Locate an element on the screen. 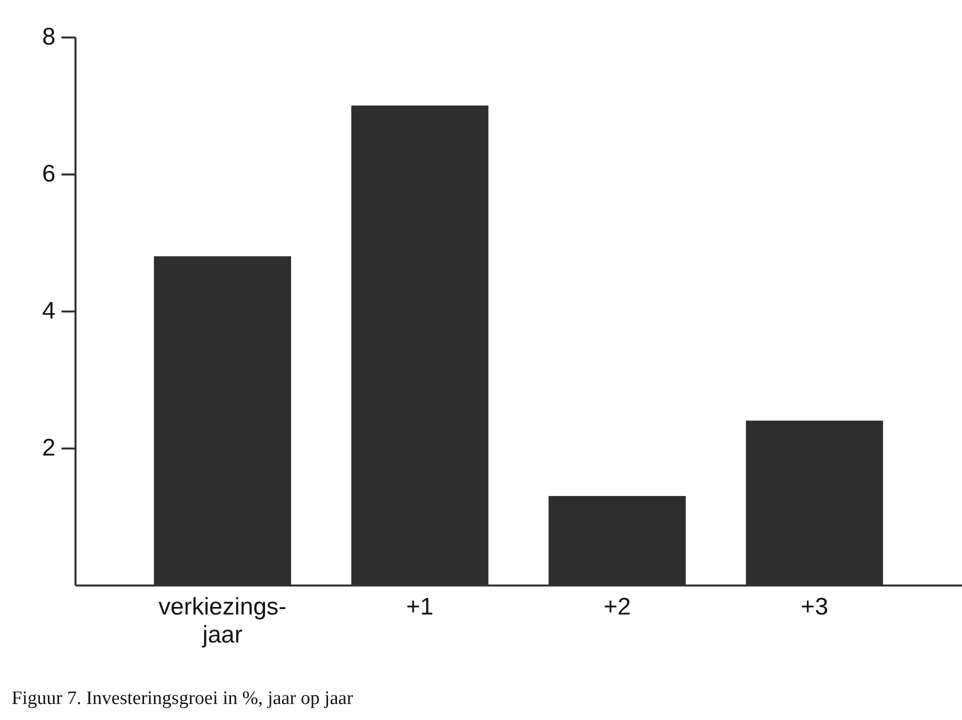 The height and width of the screenshot is (720, 962). x-tick-label: +2 is located at coordinates (617, 607).